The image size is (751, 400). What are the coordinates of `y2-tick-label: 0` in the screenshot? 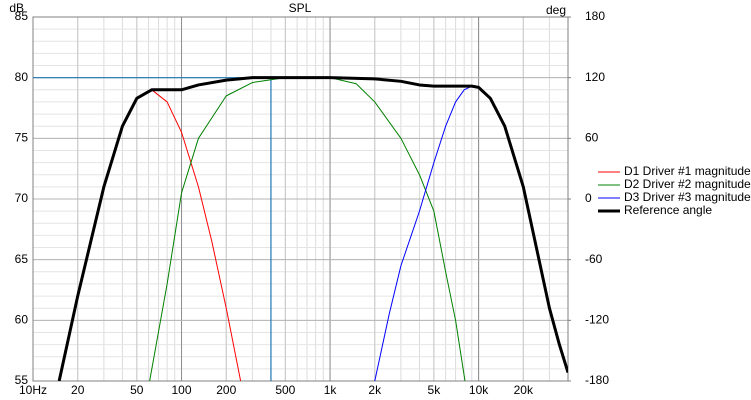 It's located at (588, 198).